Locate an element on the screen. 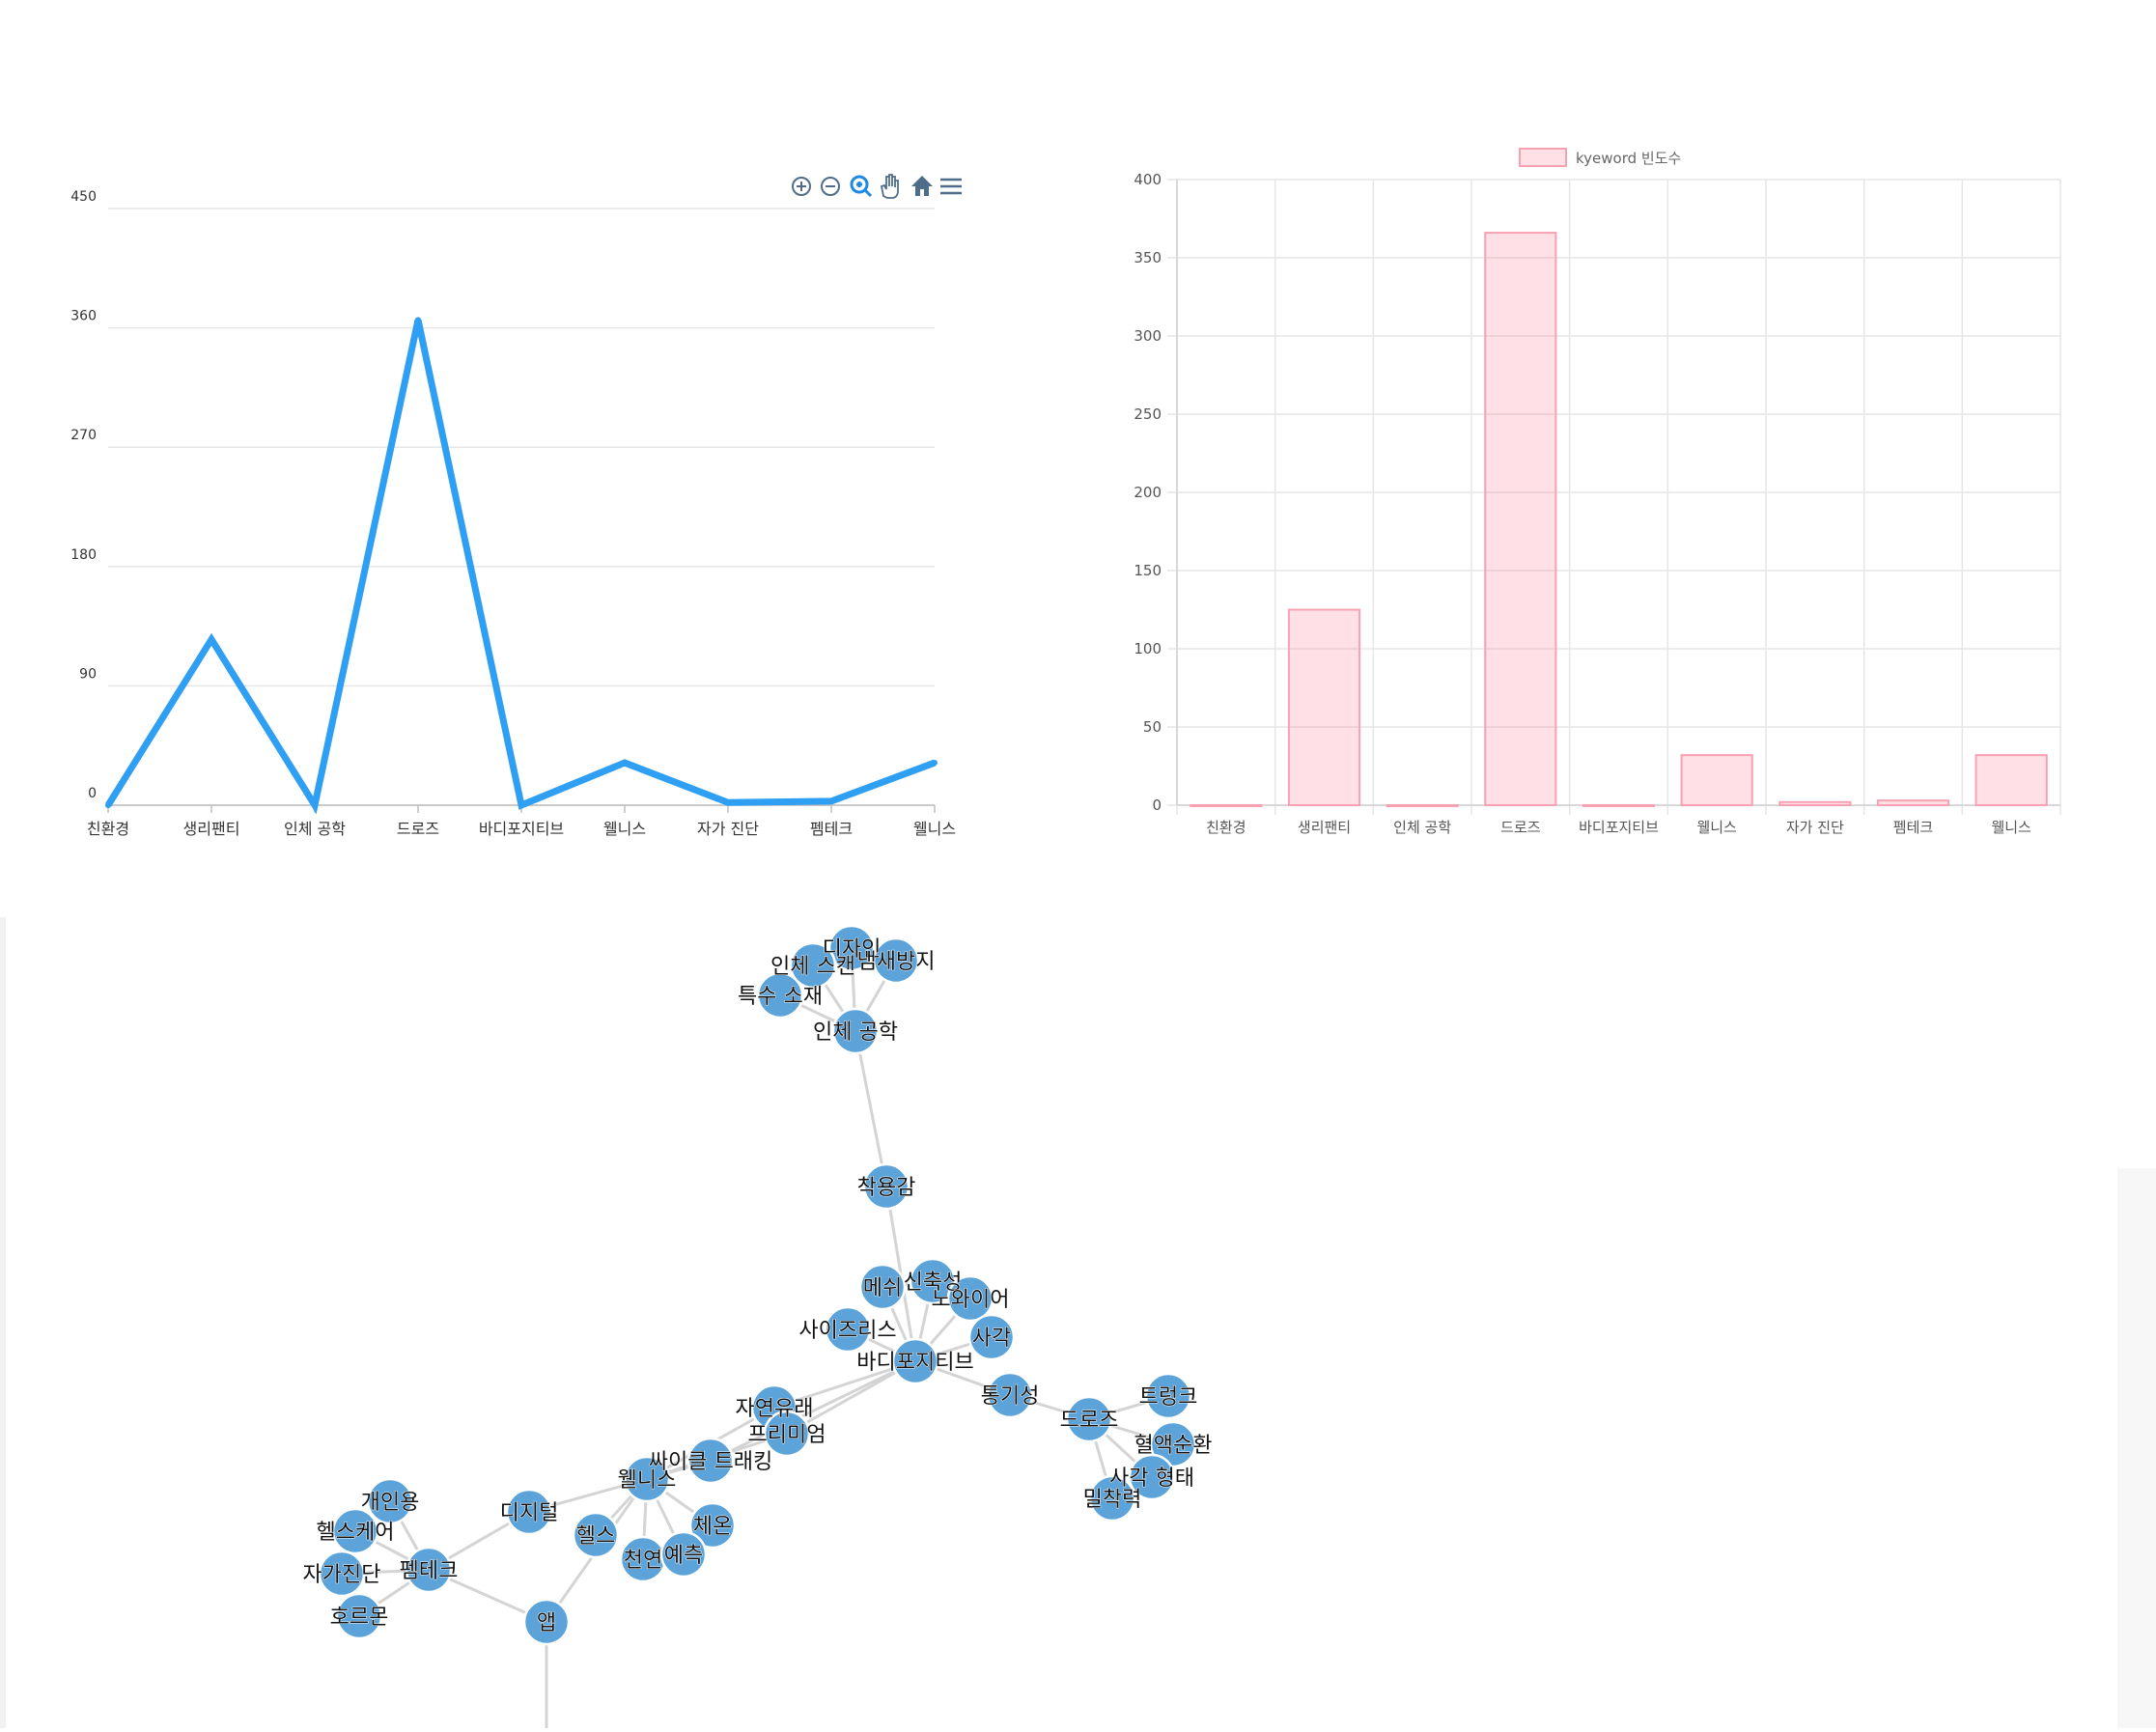 This screenshot has height=1732, width=2156. y-tick-label: 300 is located at coordinates (1148, 336).